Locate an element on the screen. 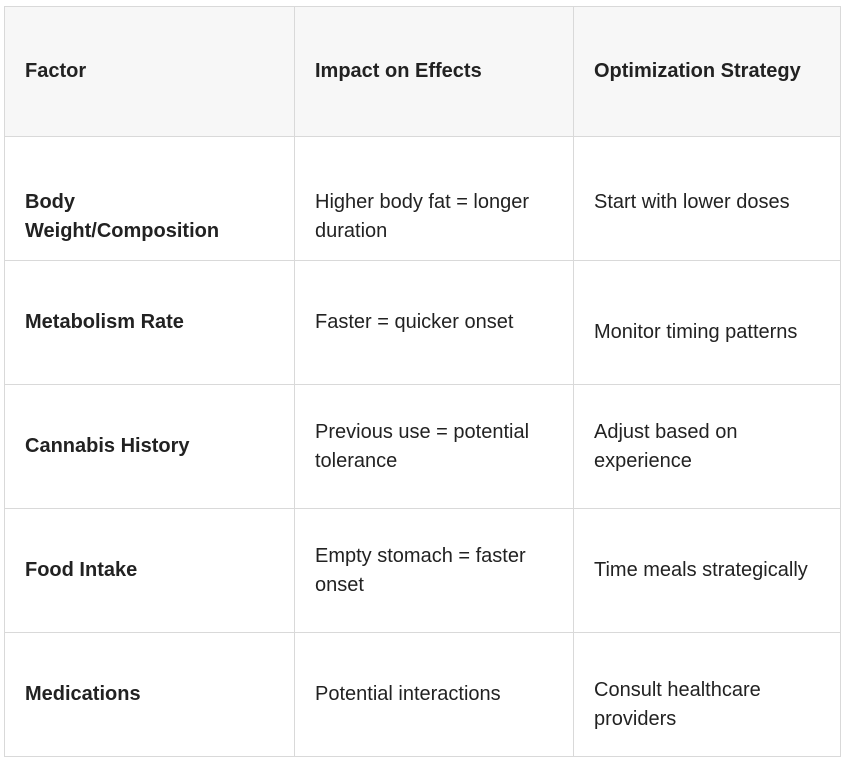 This screenshot has height=762, width=849. cell-strategy: Adjust based on experience is located at coordinates (707, 446).